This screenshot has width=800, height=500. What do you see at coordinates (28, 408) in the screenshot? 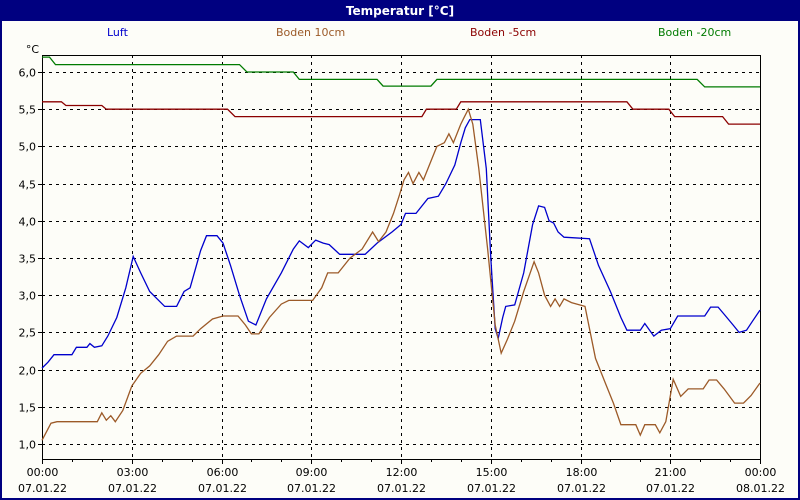
I see `svg-text: 1,5` at bounding box center [28, 408].